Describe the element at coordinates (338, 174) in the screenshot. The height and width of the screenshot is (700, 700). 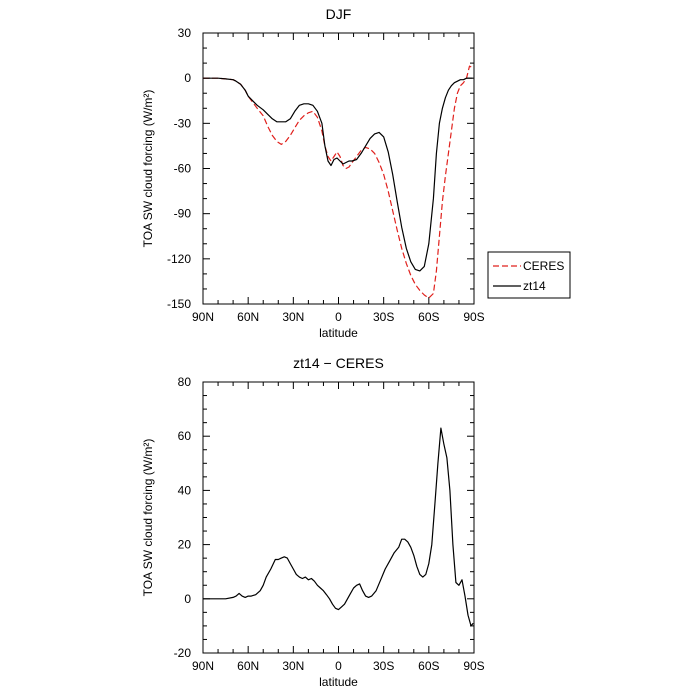
I see `series-line-zt14` at that location.